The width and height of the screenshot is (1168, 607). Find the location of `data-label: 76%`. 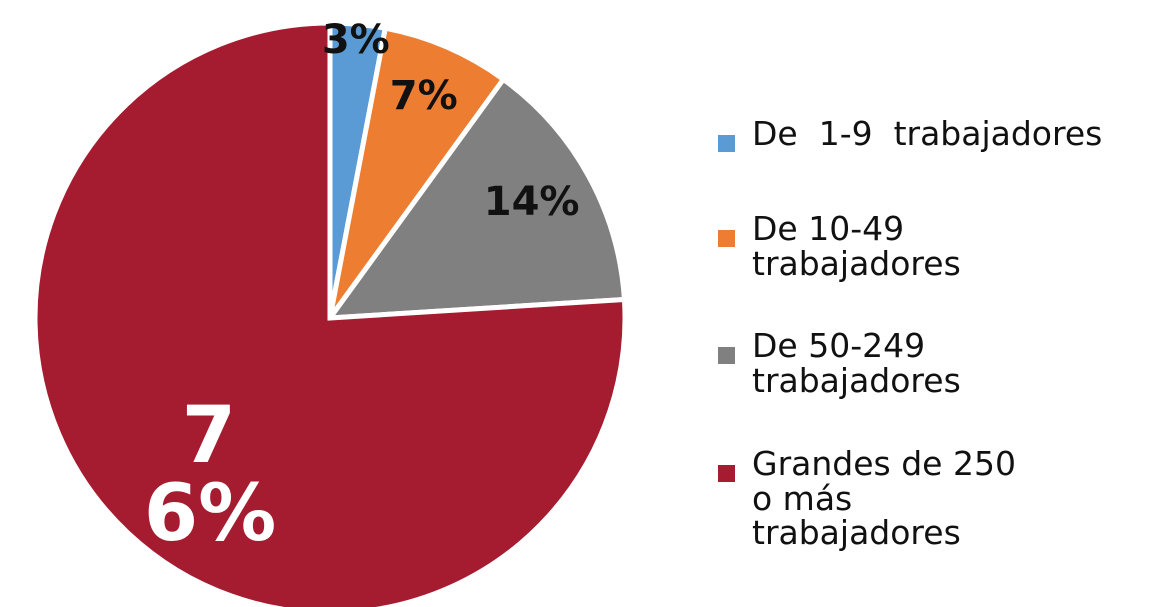

data-label: 76% is located at coordinates (208, 478).